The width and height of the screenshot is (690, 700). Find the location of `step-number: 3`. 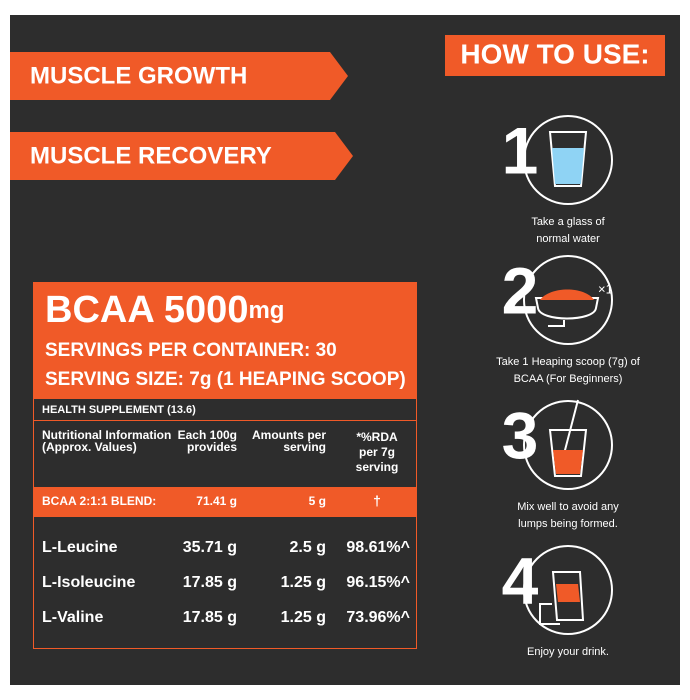

step-number: 3 is located at coordinates (520, 435).